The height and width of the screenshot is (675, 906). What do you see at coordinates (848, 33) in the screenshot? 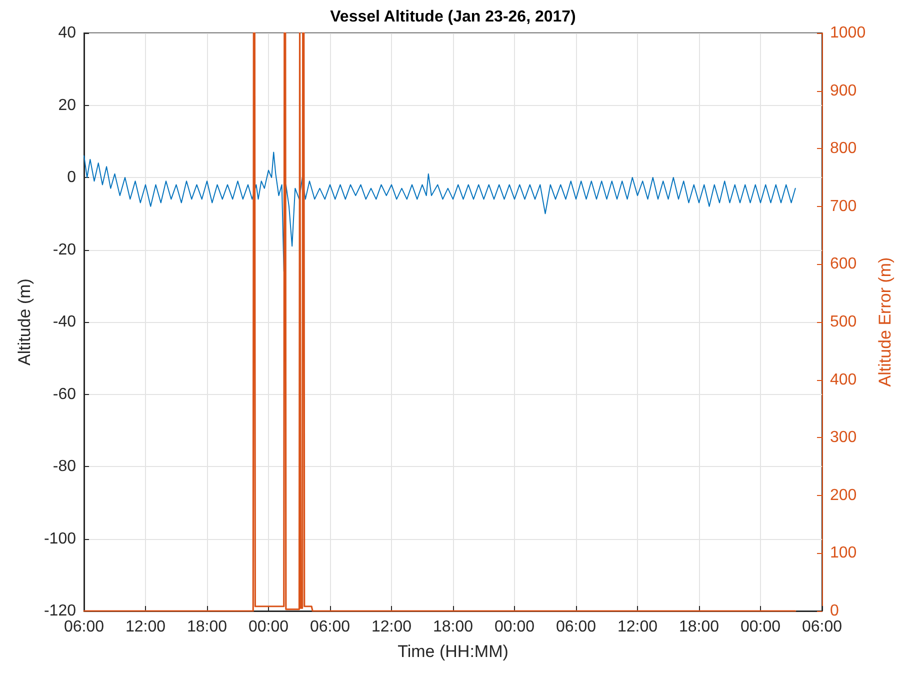
I see `y2-tick-label: 1000` at bounding box center [848, 33].